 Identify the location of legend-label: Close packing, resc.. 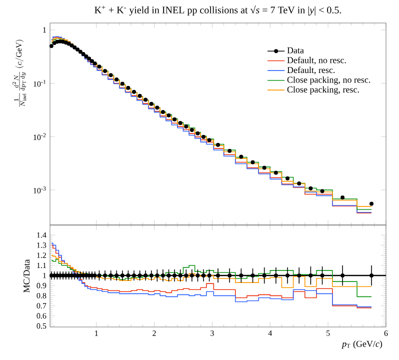
(323, 90).